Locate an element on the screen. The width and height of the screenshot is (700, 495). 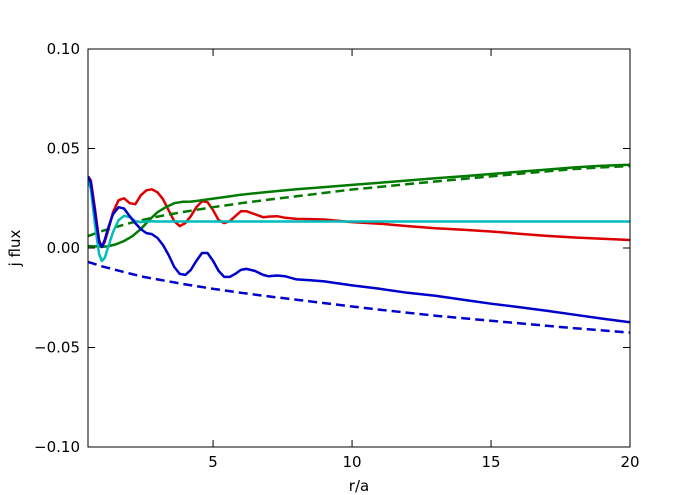
y-tick-label: 0.00 is located at coordinates (63, 248).